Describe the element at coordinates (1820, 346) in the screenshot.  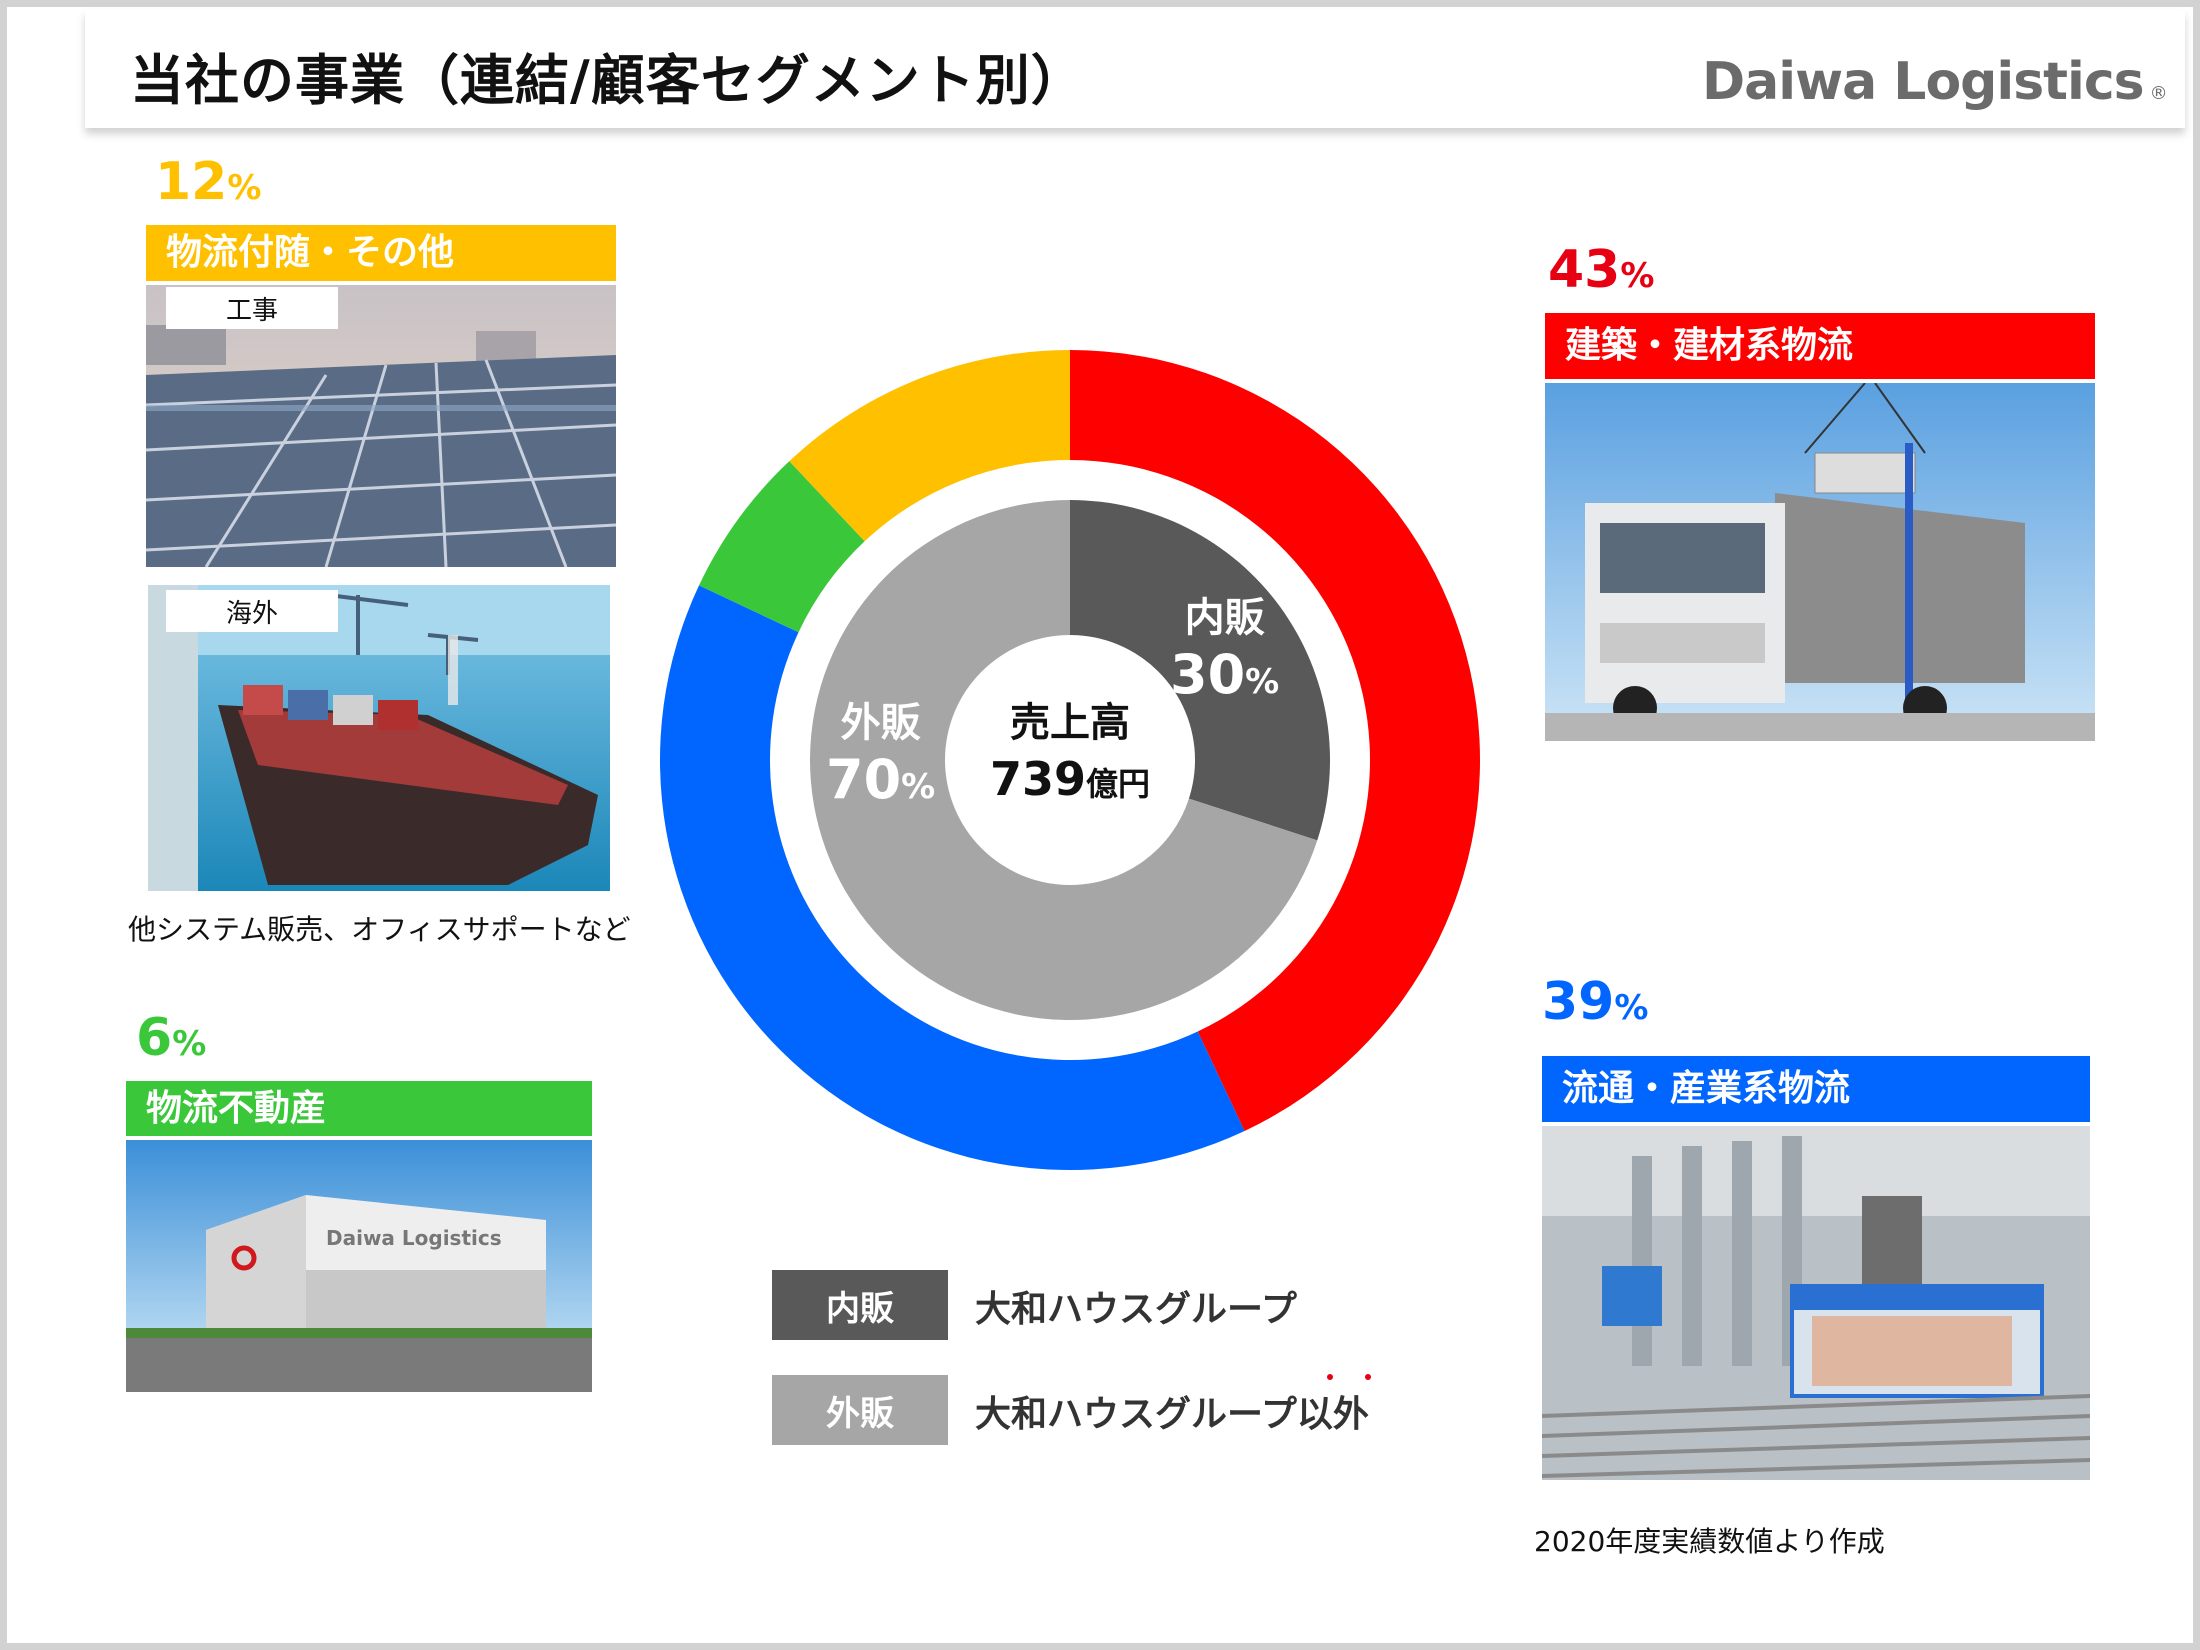
I see `construction-segment-header: 建築・建材系物流` at that location.